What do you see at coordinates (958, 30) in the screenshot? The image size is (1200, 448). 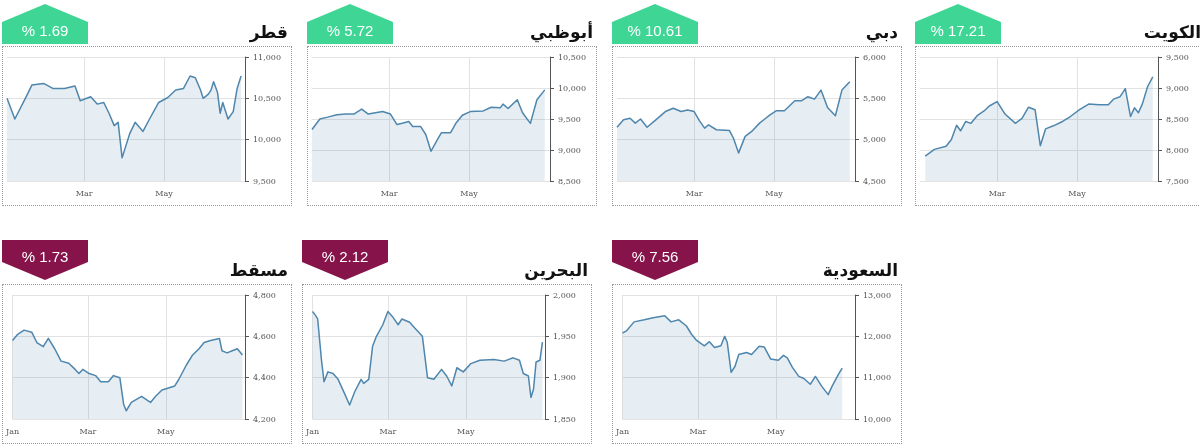 I see `text: % 17.21` at bounding box center [958, 30].